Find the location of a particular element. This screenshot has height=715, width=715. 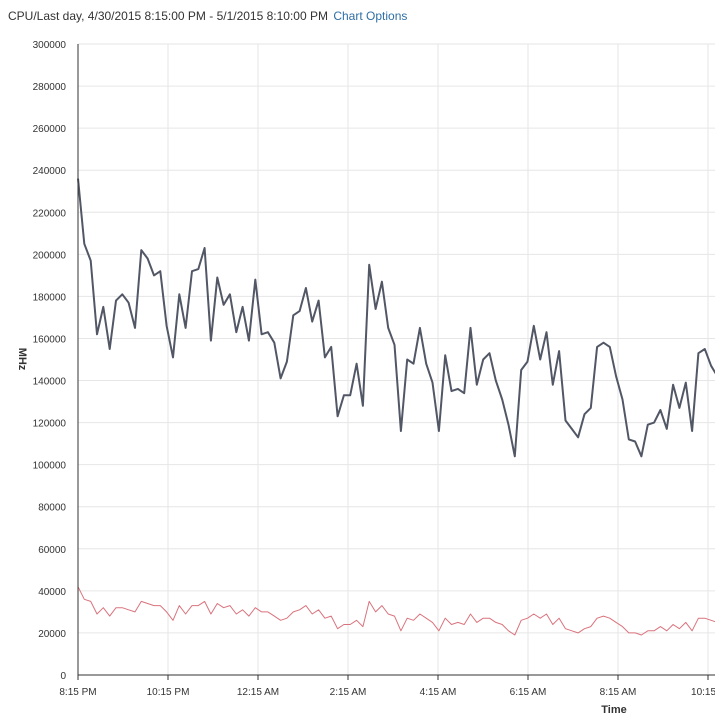

y-tick-label: 300000 is located at coordinates (50, 45).